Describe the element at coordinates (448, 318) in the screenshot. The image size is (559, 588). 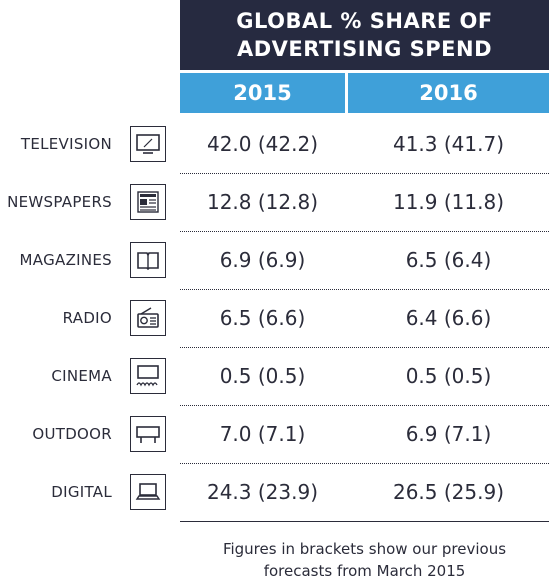
I see `value-cell-2016: 6.4 (6.6)` at that location.